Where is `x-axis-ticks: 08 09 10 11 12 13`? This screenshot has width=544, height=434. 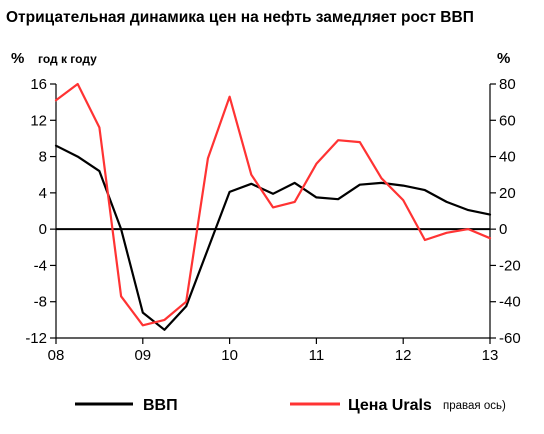 x-axis-ticks: 08 09 10 11 12 13 is located at coordinates (273, 351).